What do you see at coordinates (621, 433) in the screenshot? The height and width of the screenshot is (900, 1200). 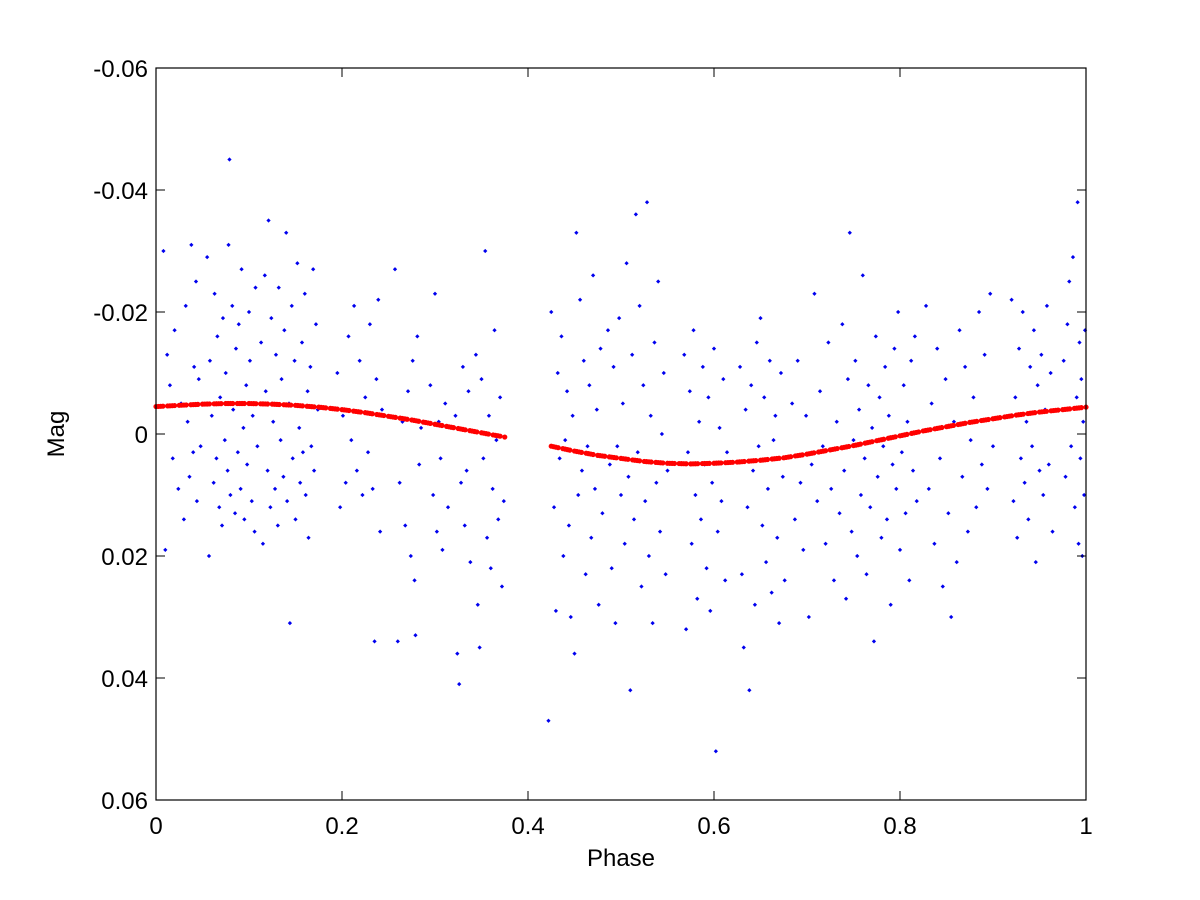 I see `model-curve-points` at bounding box center [621, 433].